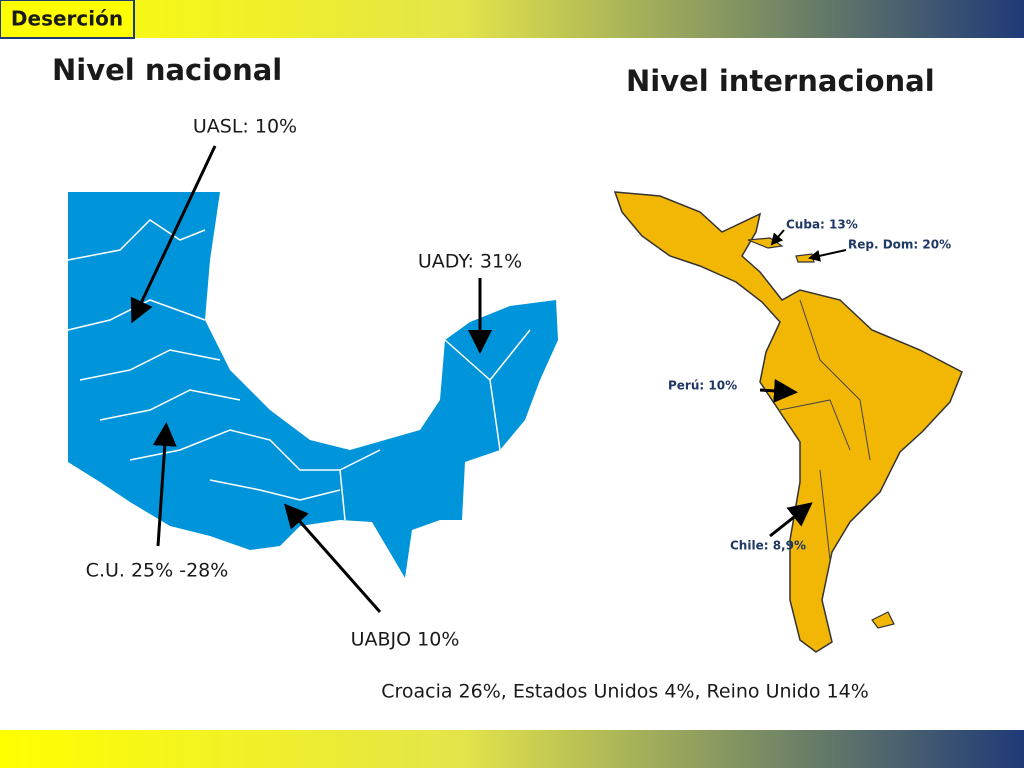 The height and width of the screenshot is (768, 1024). Describe the element at coordinates (768, 546) in the screenshot. I see `label-chile: Chile: 8,9%` at that location.